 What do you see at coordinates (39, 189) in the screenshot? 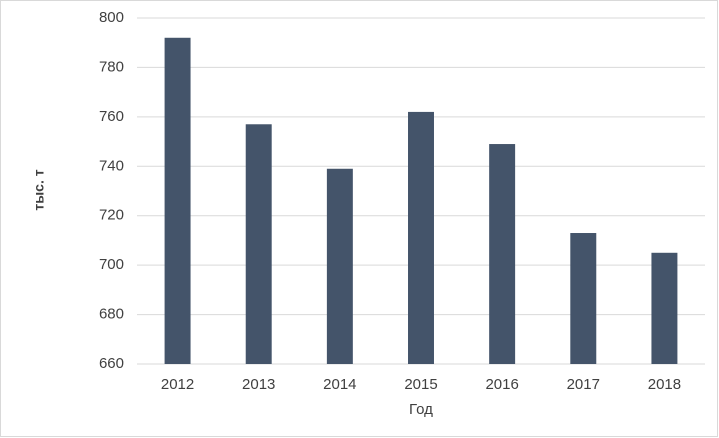
I see `y-axis-label: тыс. т` at bounding box center [39, 189].